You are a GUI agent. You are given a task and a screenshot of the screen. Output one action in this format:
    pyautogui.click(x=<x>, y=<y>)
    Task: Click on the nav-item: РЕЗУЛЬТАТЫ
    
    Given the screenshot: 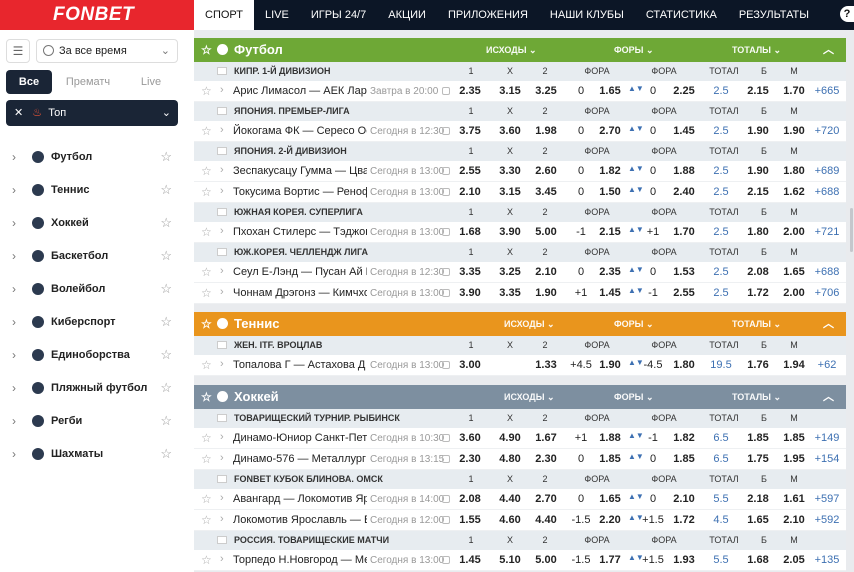 What is the action you would take?
    pyautogui.click(x=774, y=15)
    